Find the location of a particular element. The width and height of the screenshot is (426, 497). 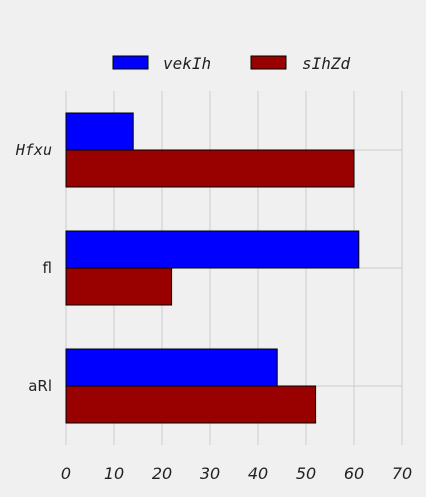

y-tick-label-2: aRl is located at coordinates (40, 386).